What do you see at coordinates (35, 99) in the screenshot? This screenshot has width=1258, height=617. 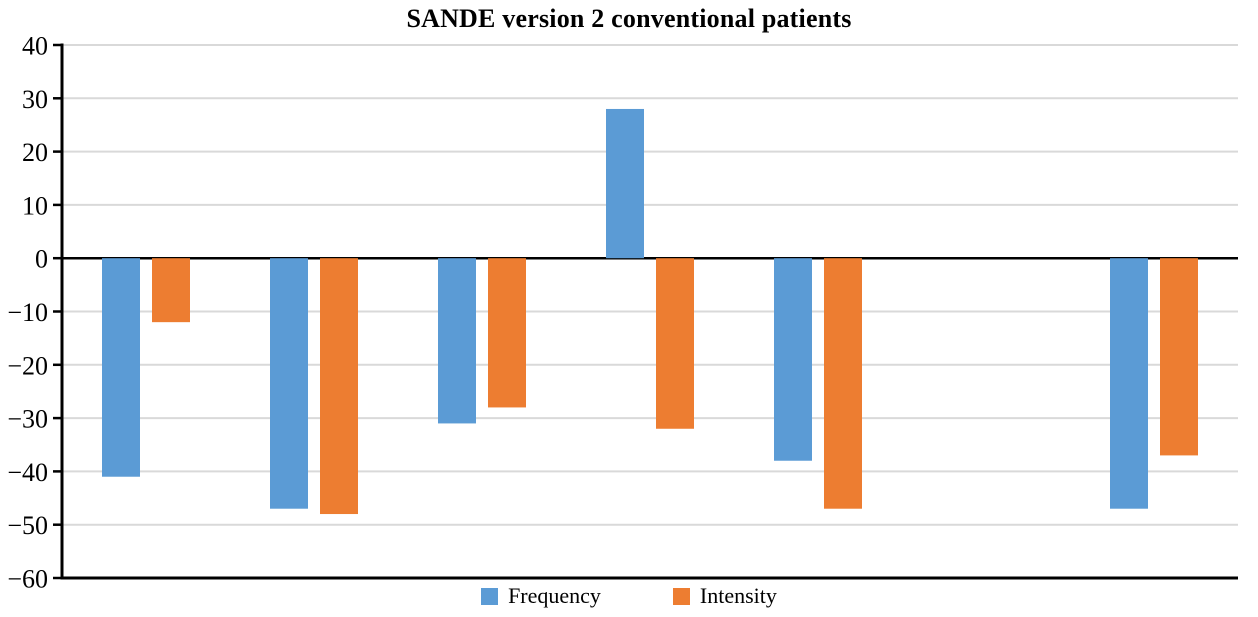 I see `y-tick-label: 30` at bounding box center [35, 99].